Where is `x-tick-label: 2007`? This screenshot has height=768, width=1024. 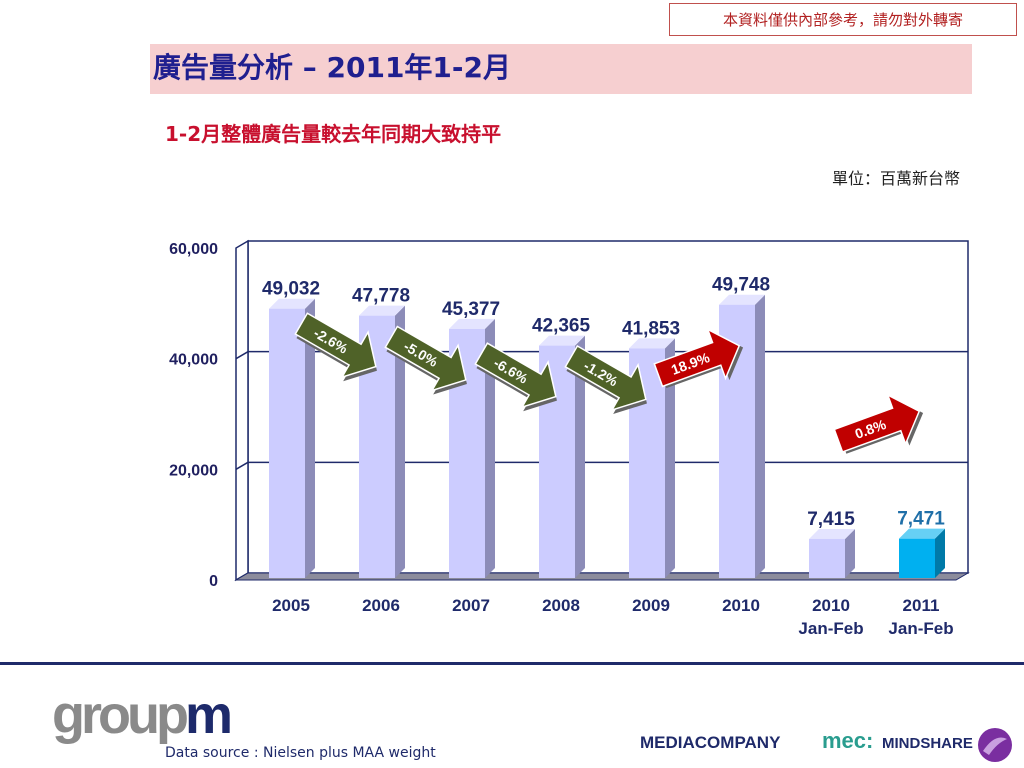 x-tick-label: 2007 is located at coordinates (471, 605).